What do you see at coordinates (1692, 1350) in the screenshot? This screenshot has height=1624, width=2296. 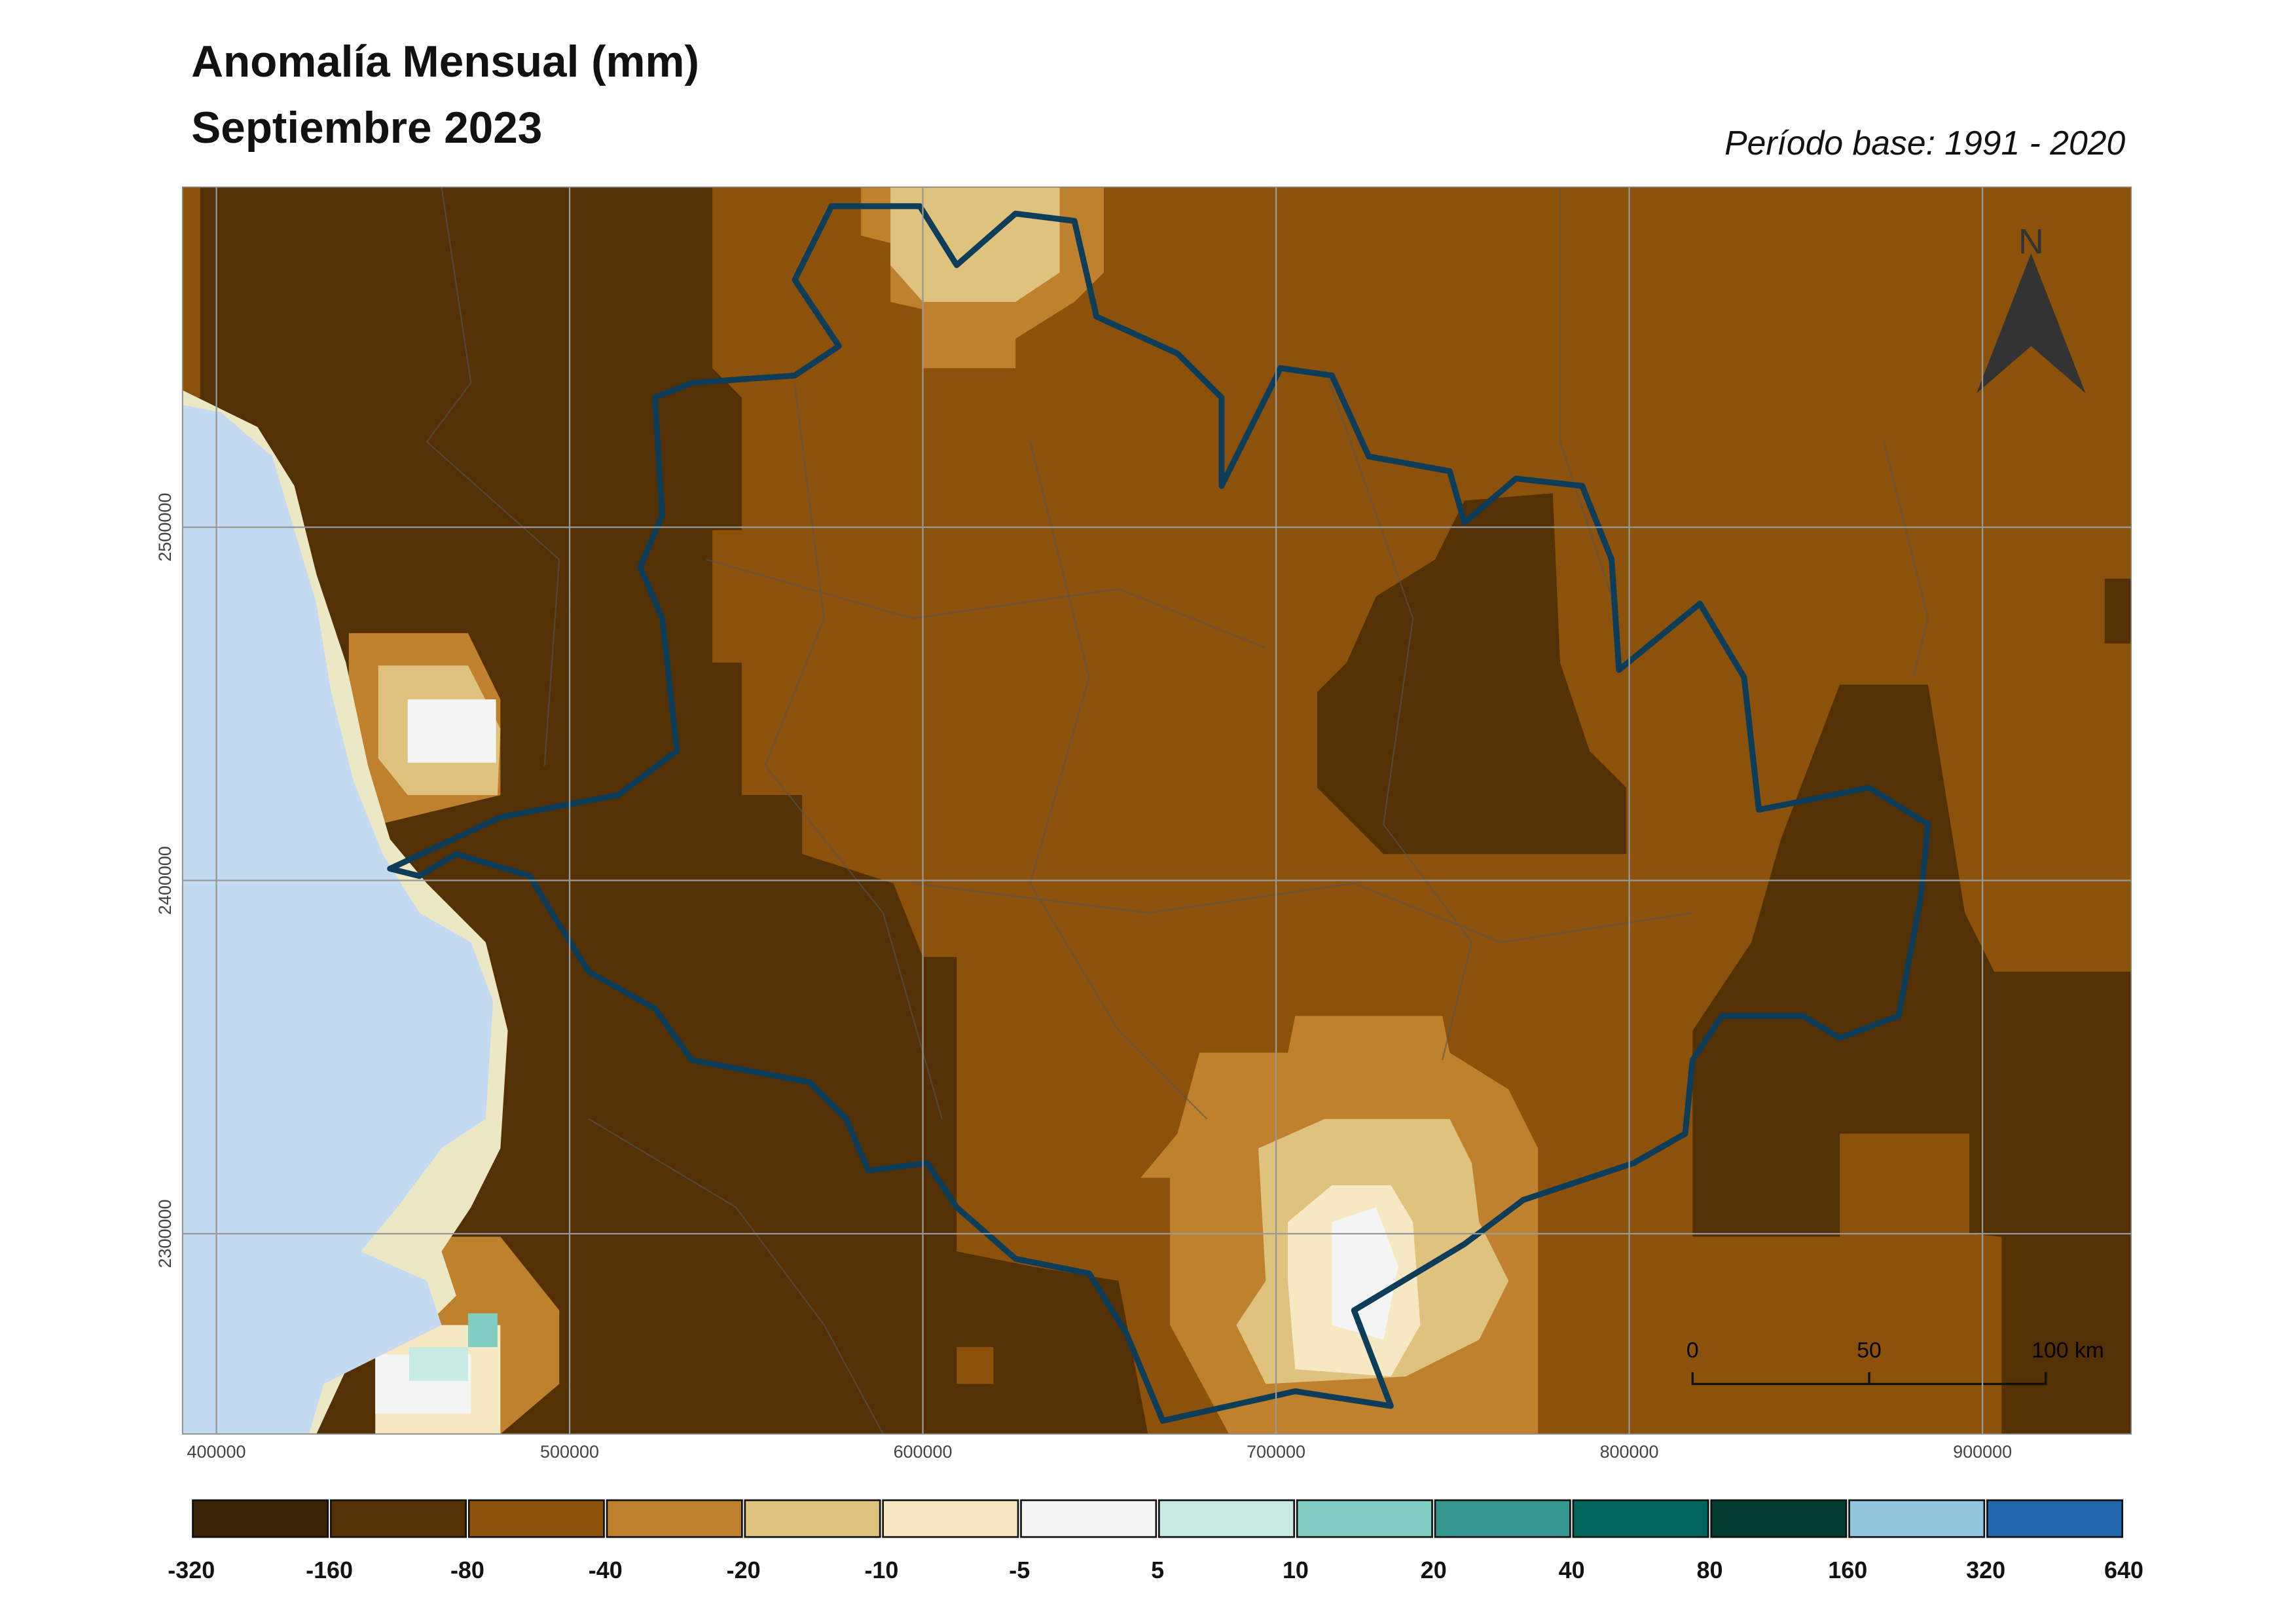 I see `scale-label: 0` at bounding box center [1692, 1350].